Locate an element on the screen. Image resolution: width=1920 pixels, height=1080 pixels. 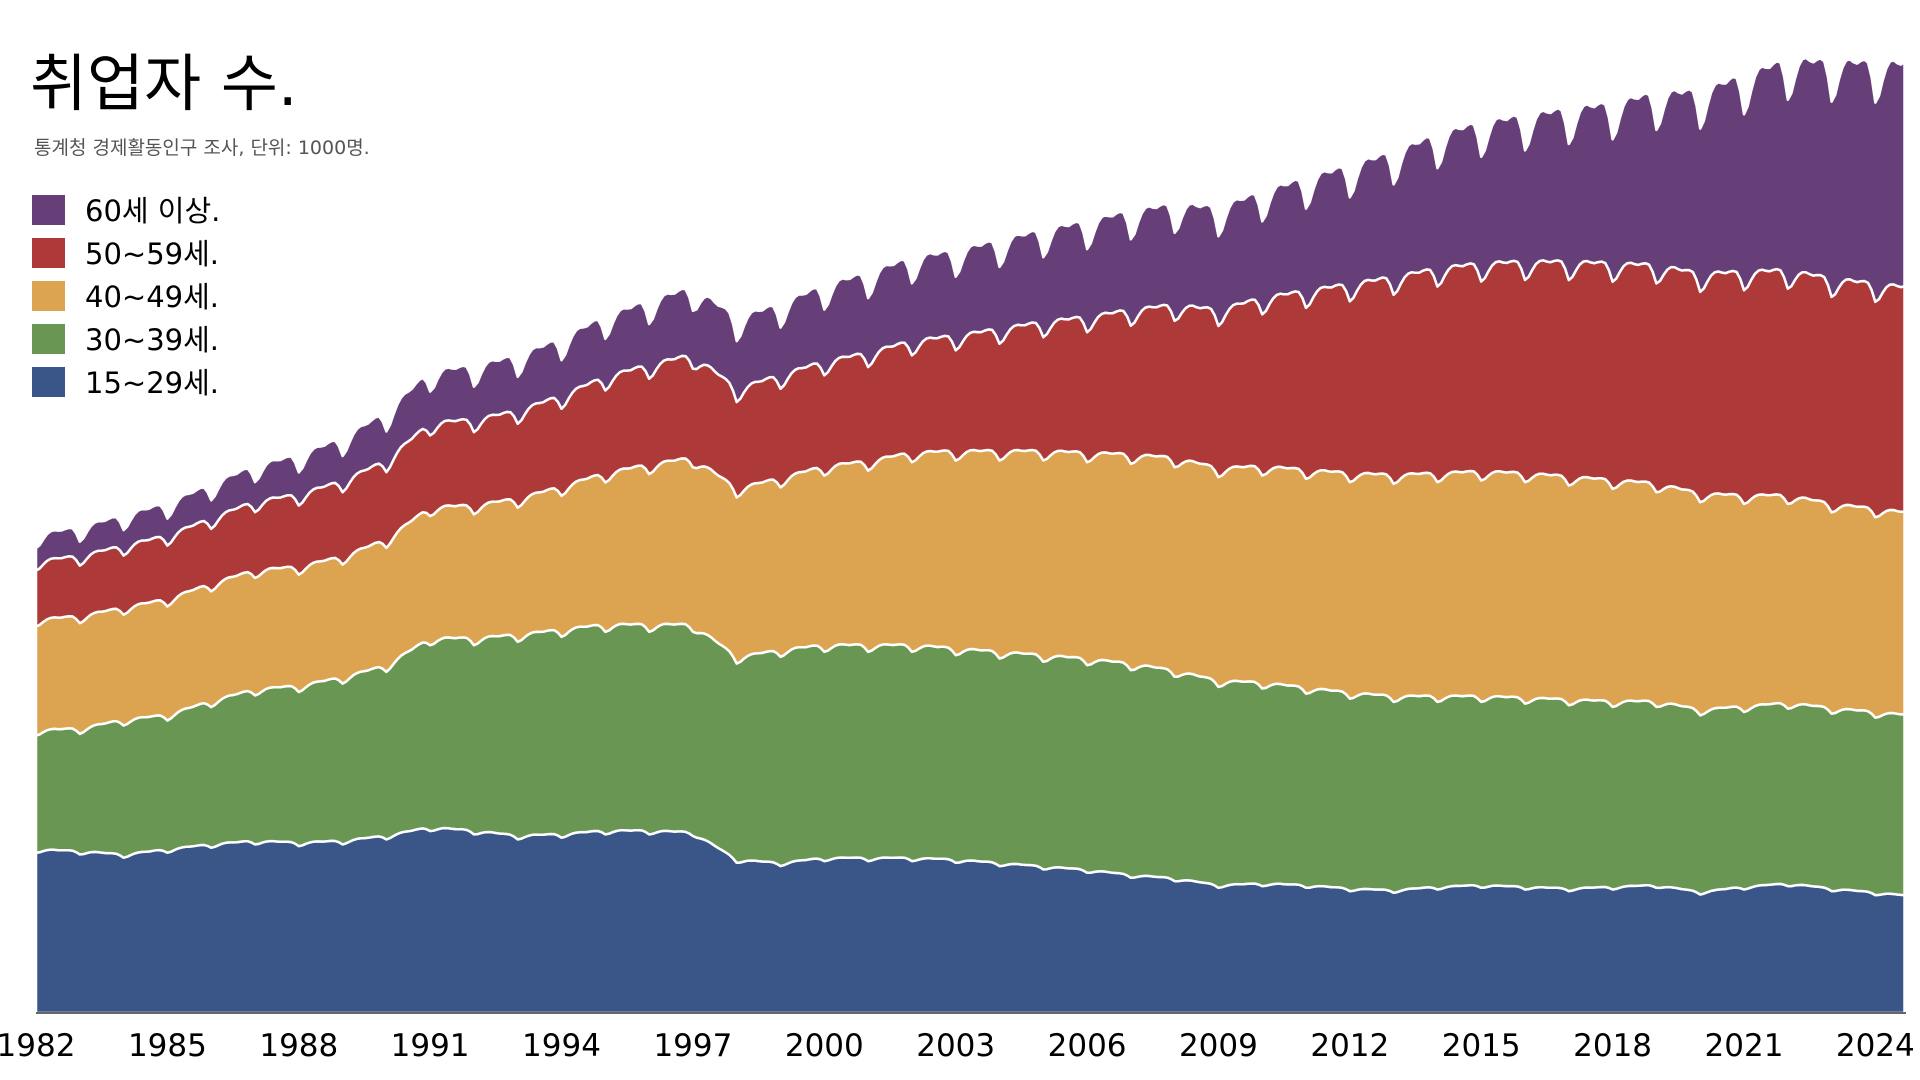
x-tick-label: 1994 is located at coordinates (561, 1046).